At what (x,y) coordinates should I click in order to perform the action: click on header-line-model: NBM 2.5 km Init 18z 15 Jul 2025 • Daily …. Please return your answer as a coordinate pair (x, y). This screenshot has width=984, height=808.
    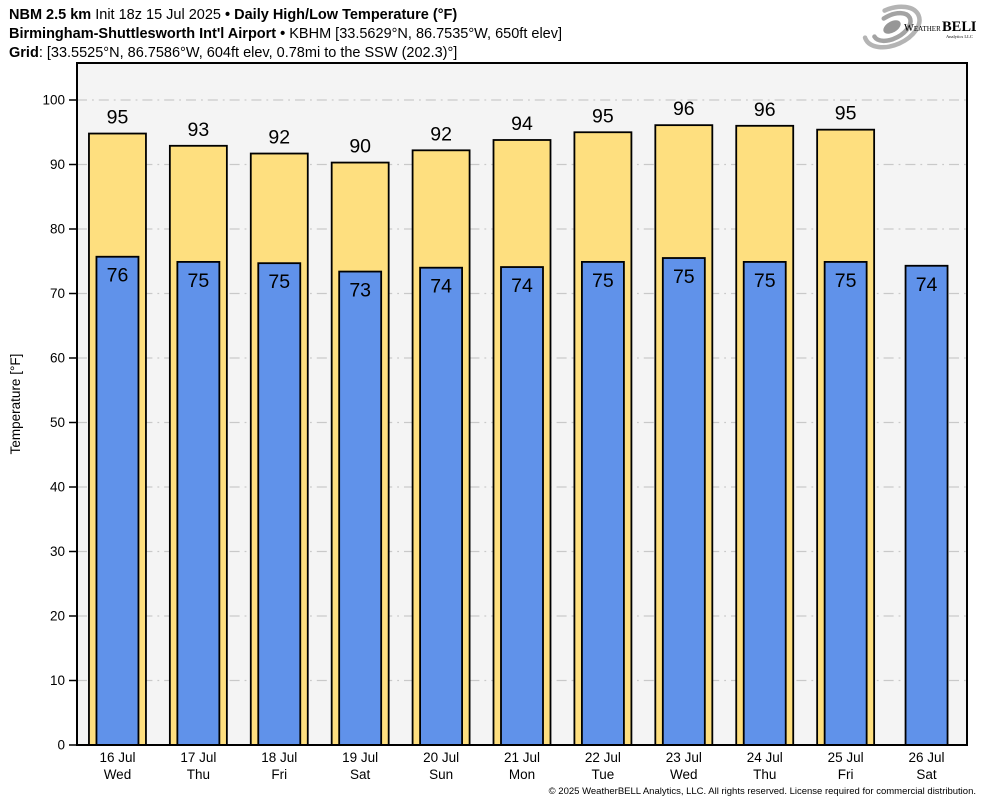
    Looking at the image, I should click on (285, 15).